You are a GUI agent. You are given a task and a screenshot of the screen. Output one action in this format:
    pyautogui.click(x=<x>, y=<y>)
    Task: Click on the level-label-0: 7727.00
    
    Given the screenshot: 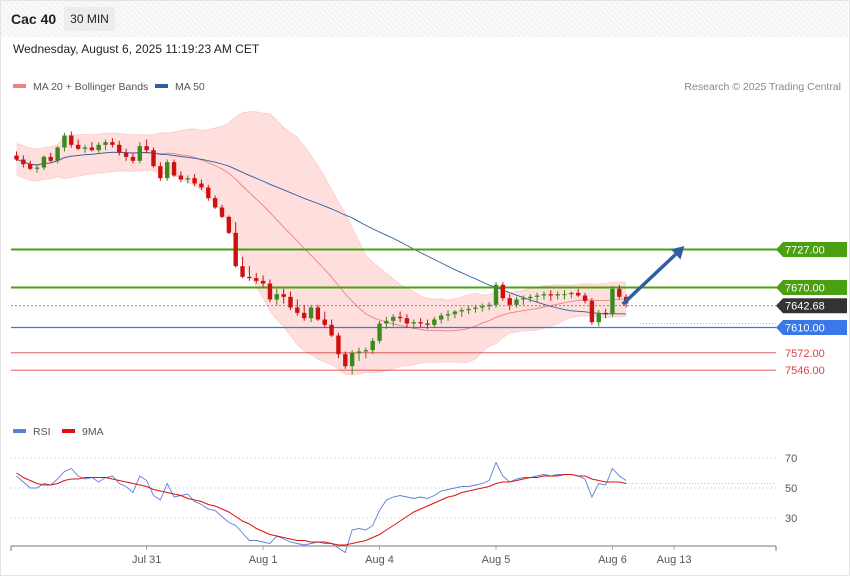 What is the action you would take?
    pyautogui.click(x=805, y=251)
    